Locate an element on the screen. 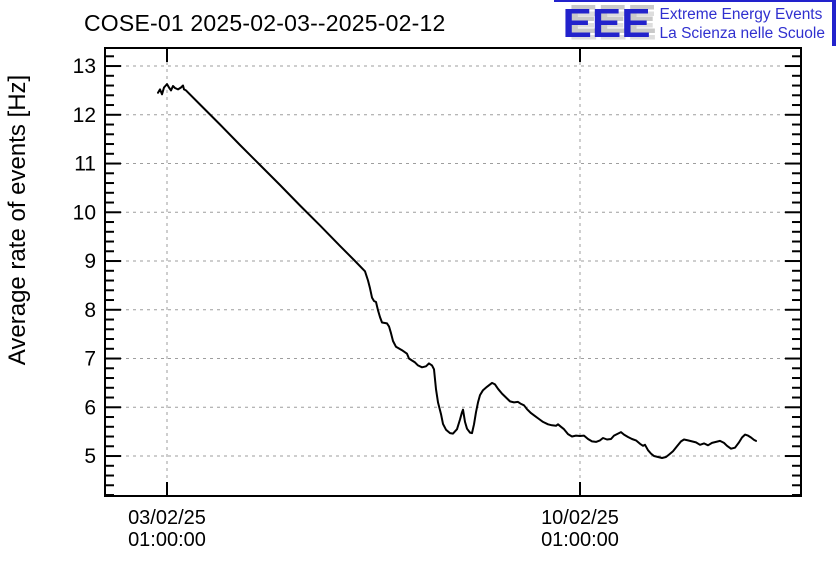 This screenshot has width=836, height=572. x-tick-label: 10/02/25 is located at coordinates (580, 518).